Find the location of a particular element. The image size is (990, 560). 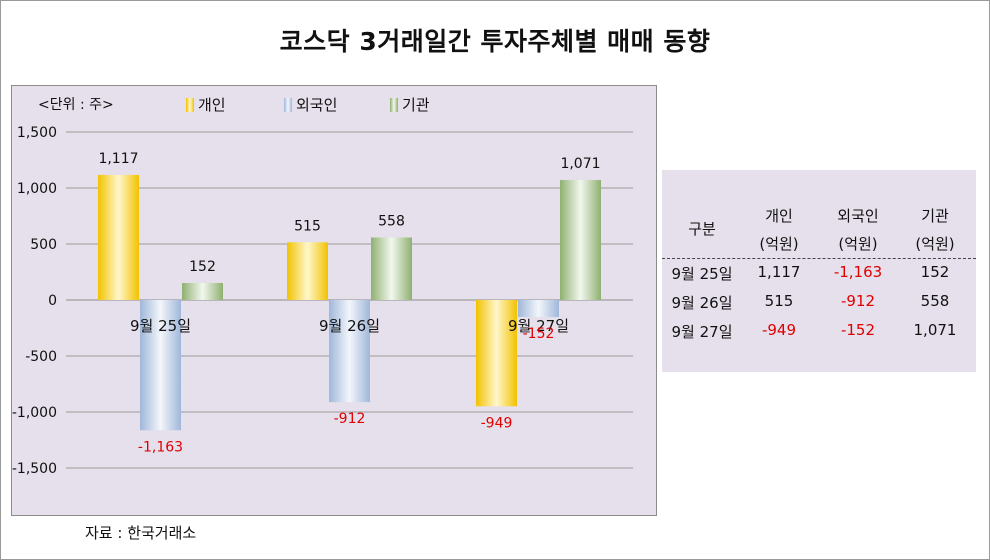

data-label: 1,117 is located at coordinates (118, 159).